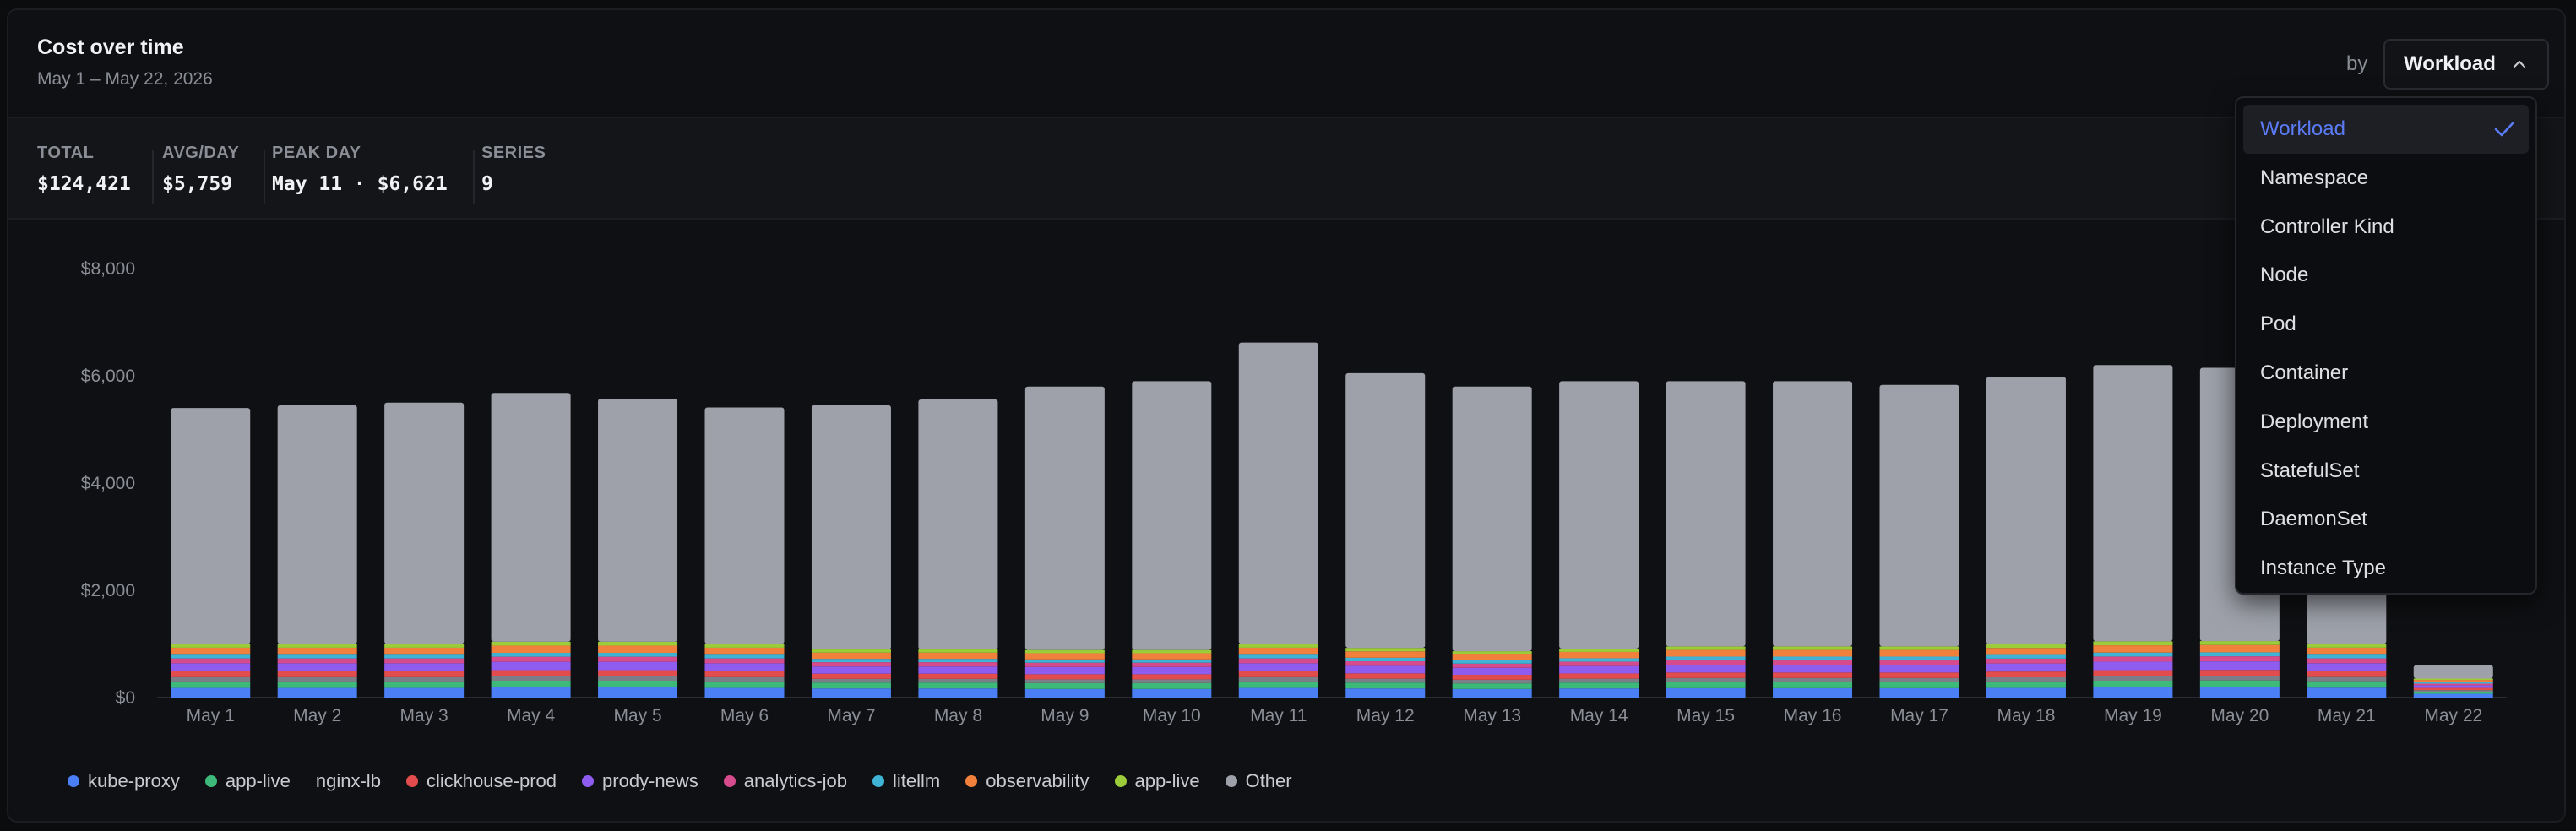  What do you see at coordinates (2347, 715) in the screenshot?
I see `x-tick-label: May 21` at bounding box center [2347, 715].